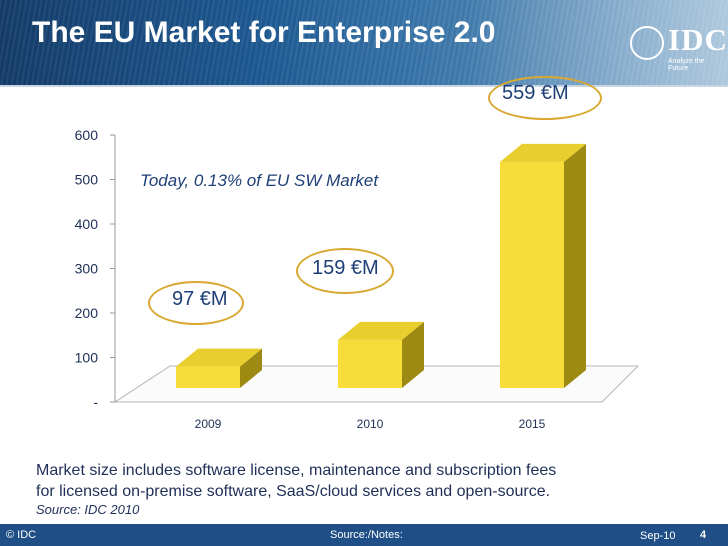 This screenshot has height=546, width=728. I want to click on footer-date: Sep-10, so click(658, 536).